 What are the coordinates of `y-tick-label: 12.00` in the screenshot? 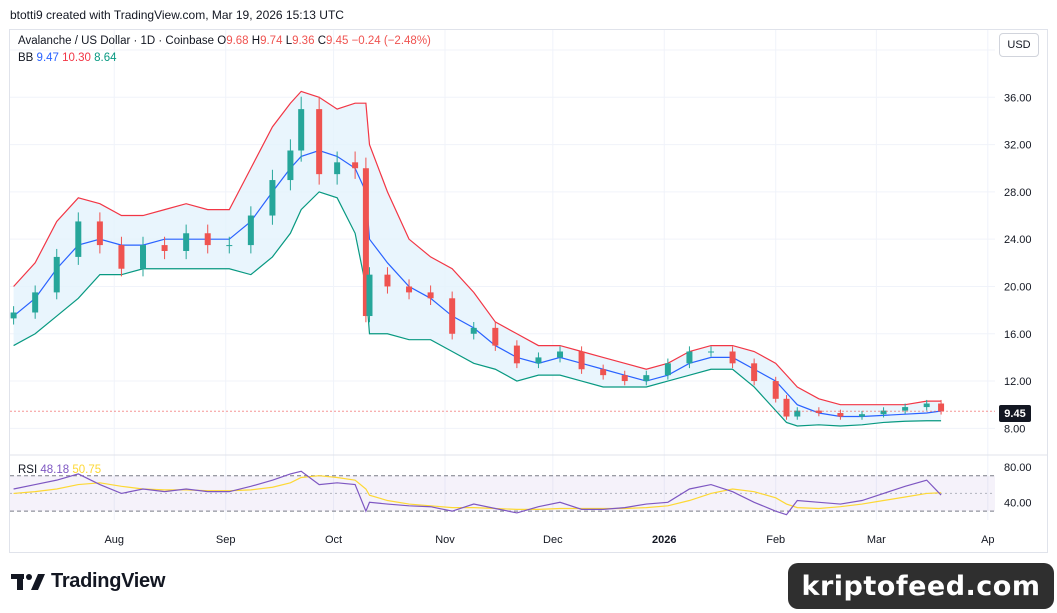 It's located at (1018, 382).